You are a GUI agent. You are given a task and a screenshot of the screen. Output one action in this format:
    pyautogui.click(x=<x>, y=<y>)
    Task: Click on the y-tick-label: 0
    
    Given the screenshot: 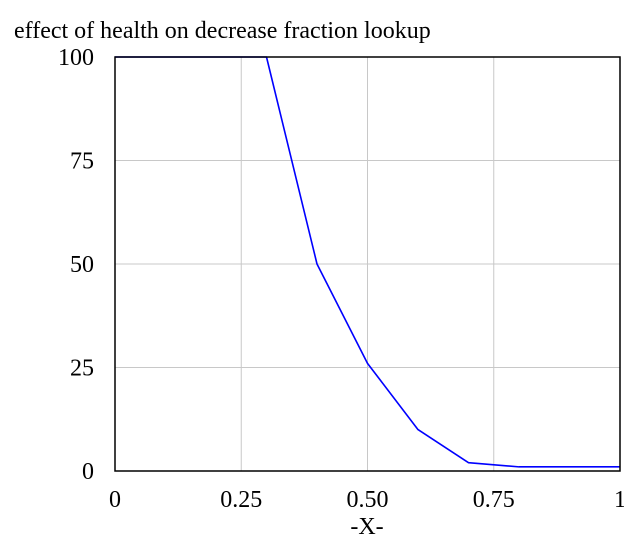 What is the action you would take?
    pyautogui.click(x=88, y=472)
    